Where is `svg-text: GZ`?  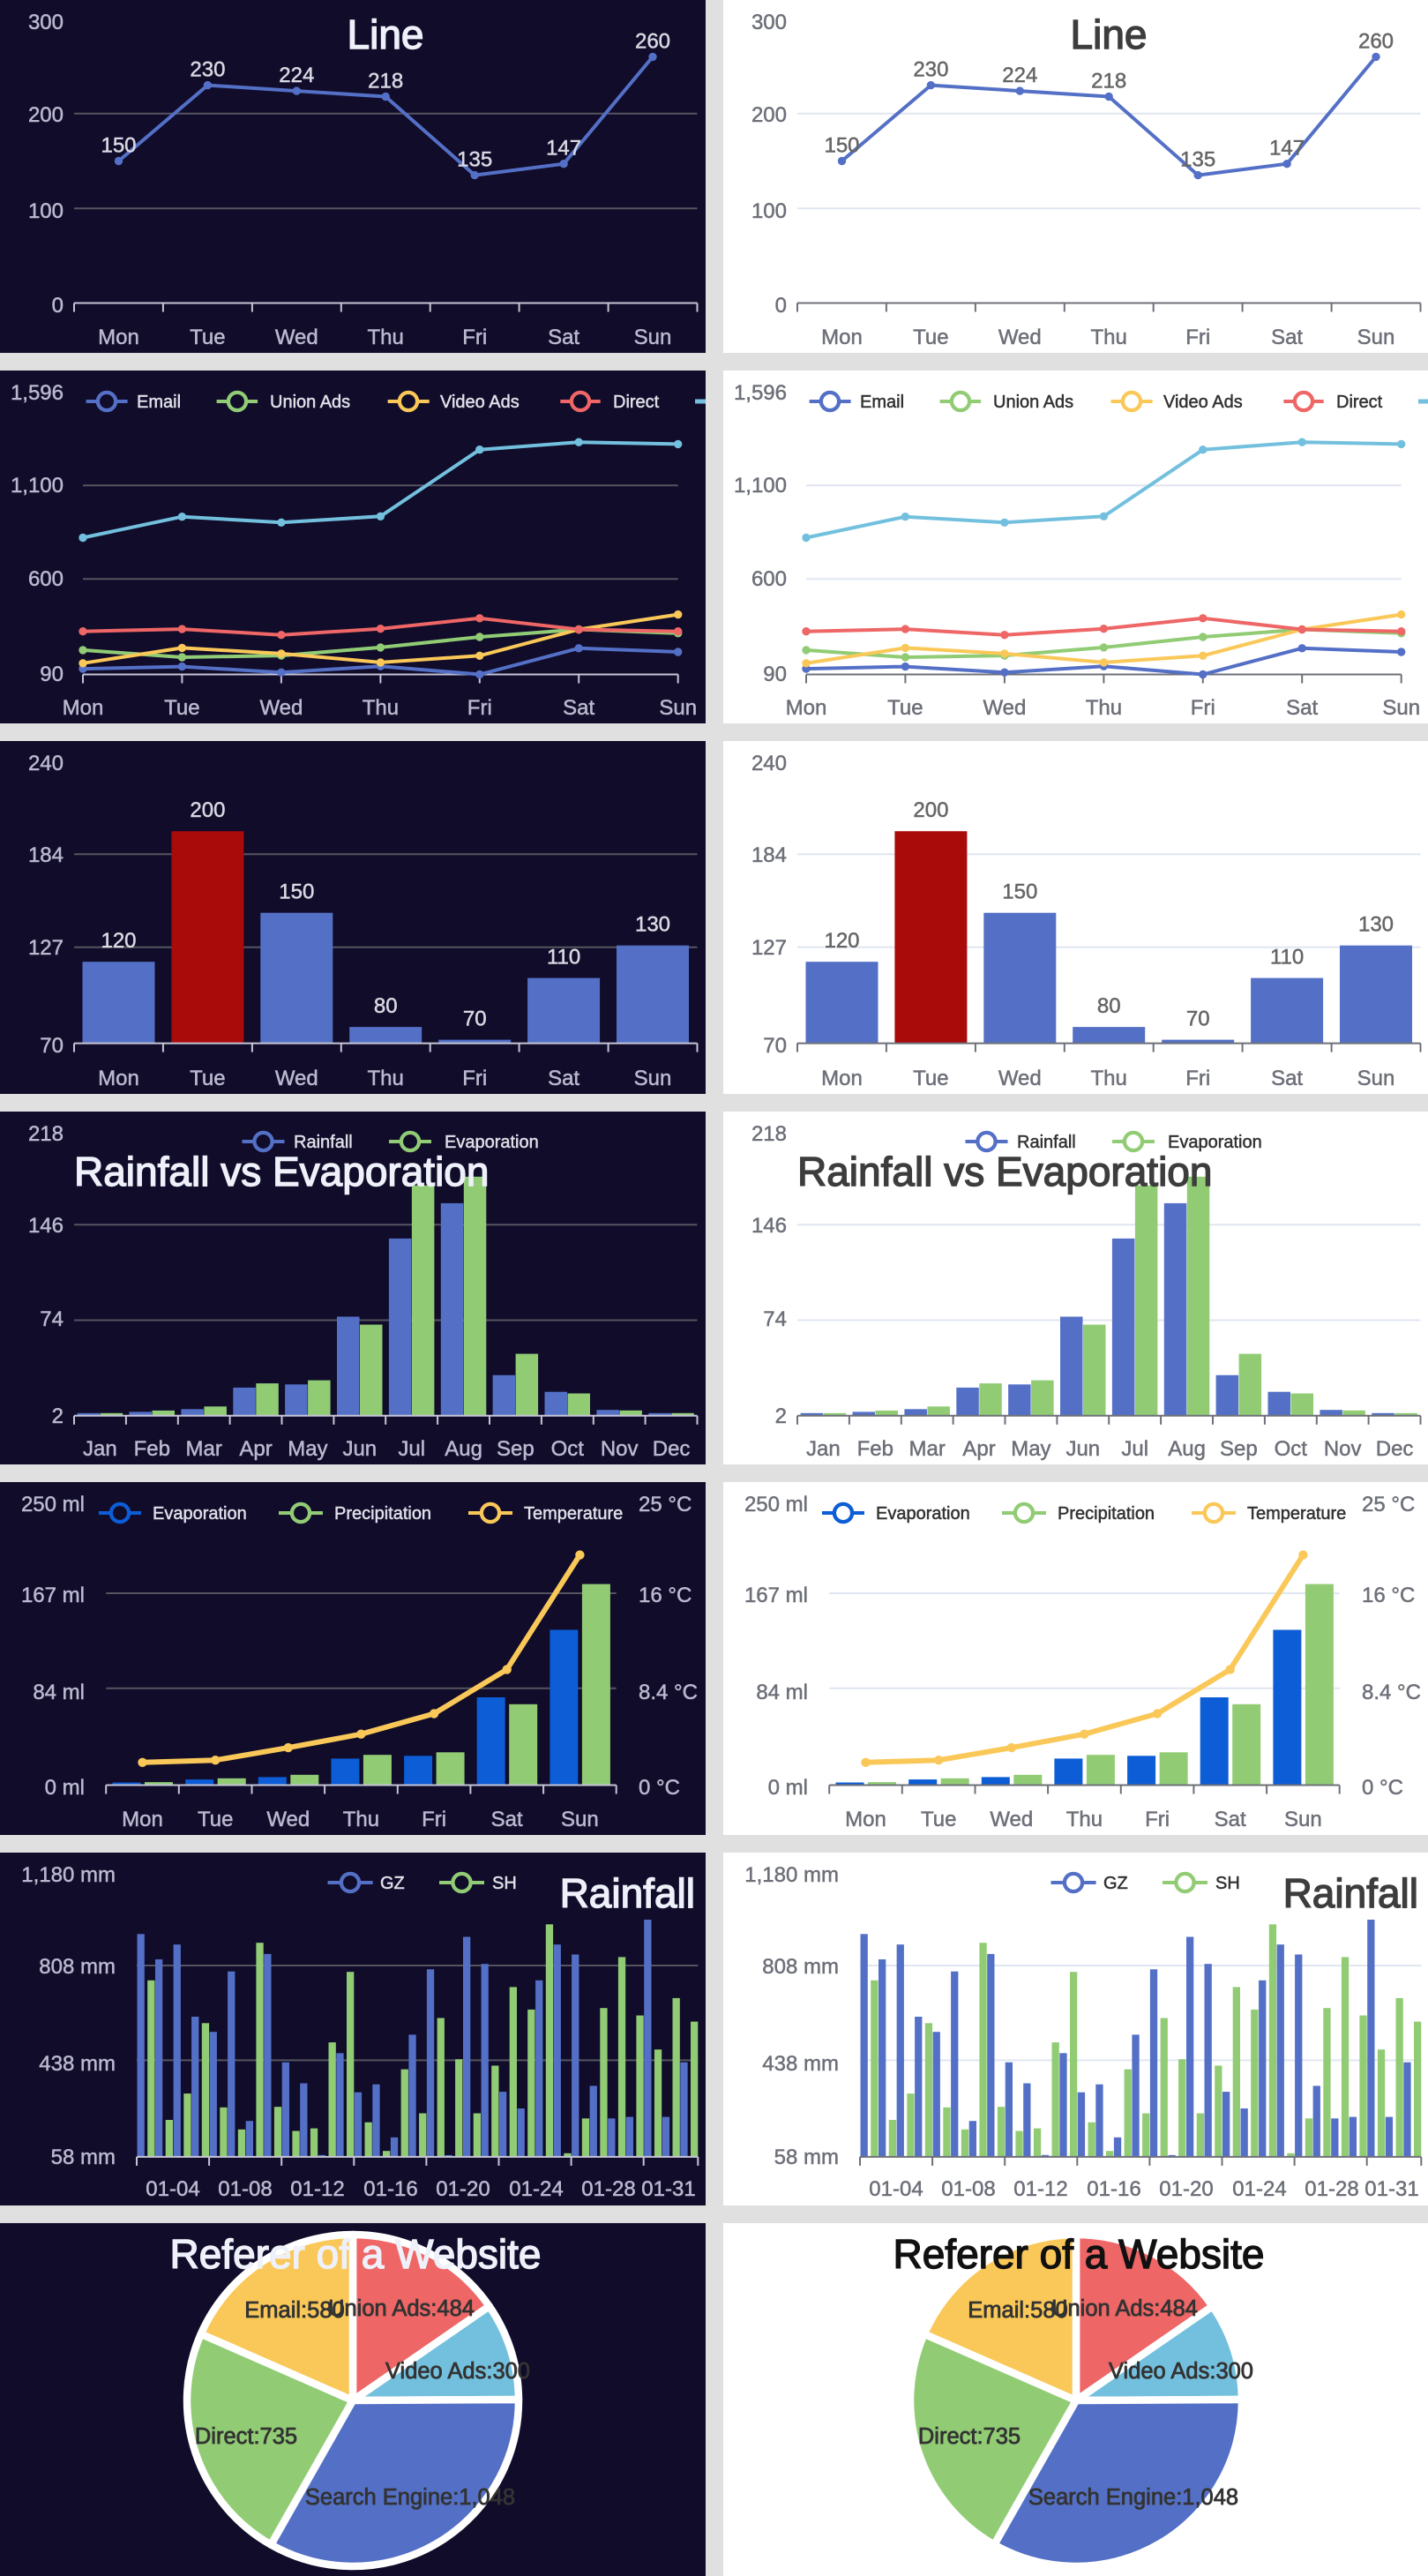 svg-text: GZ is located at coordinates (392, 1883).